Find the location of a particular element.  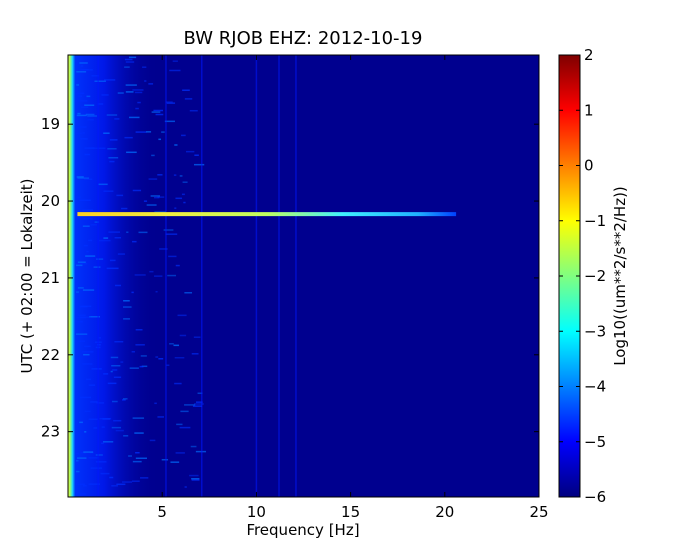

colorbar-tick-label: −5 is located at coordinates (595, 442).